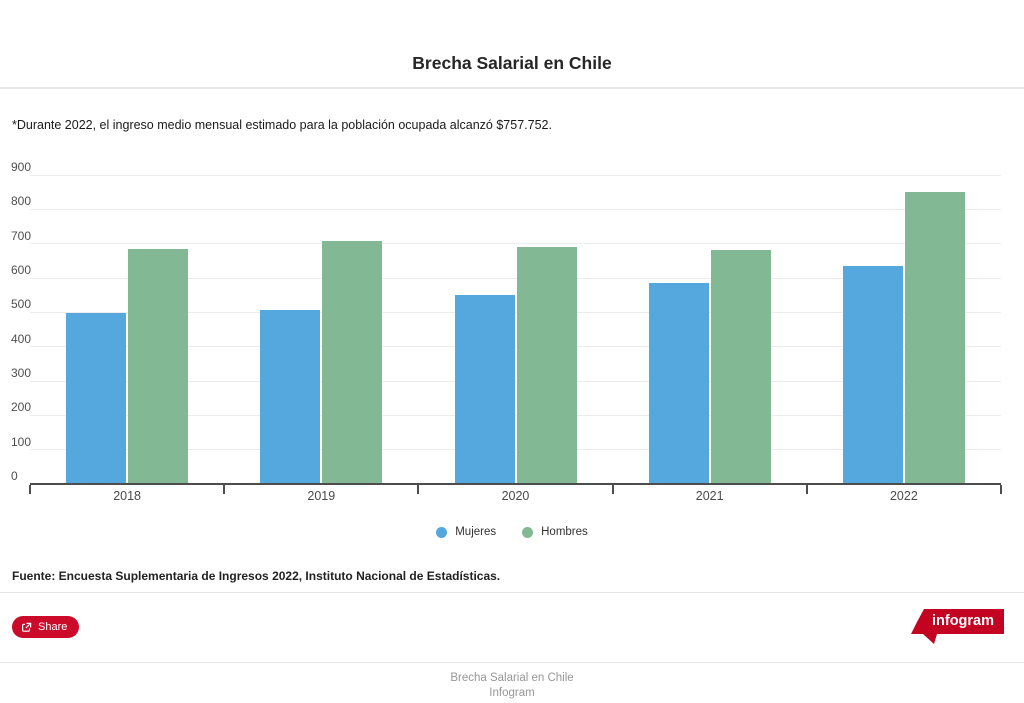 This screenshot has width=1024, height=703. Describe the element at coordinates (14, 476) in the screenshot. I see `y-axis-label: 0` at that location.